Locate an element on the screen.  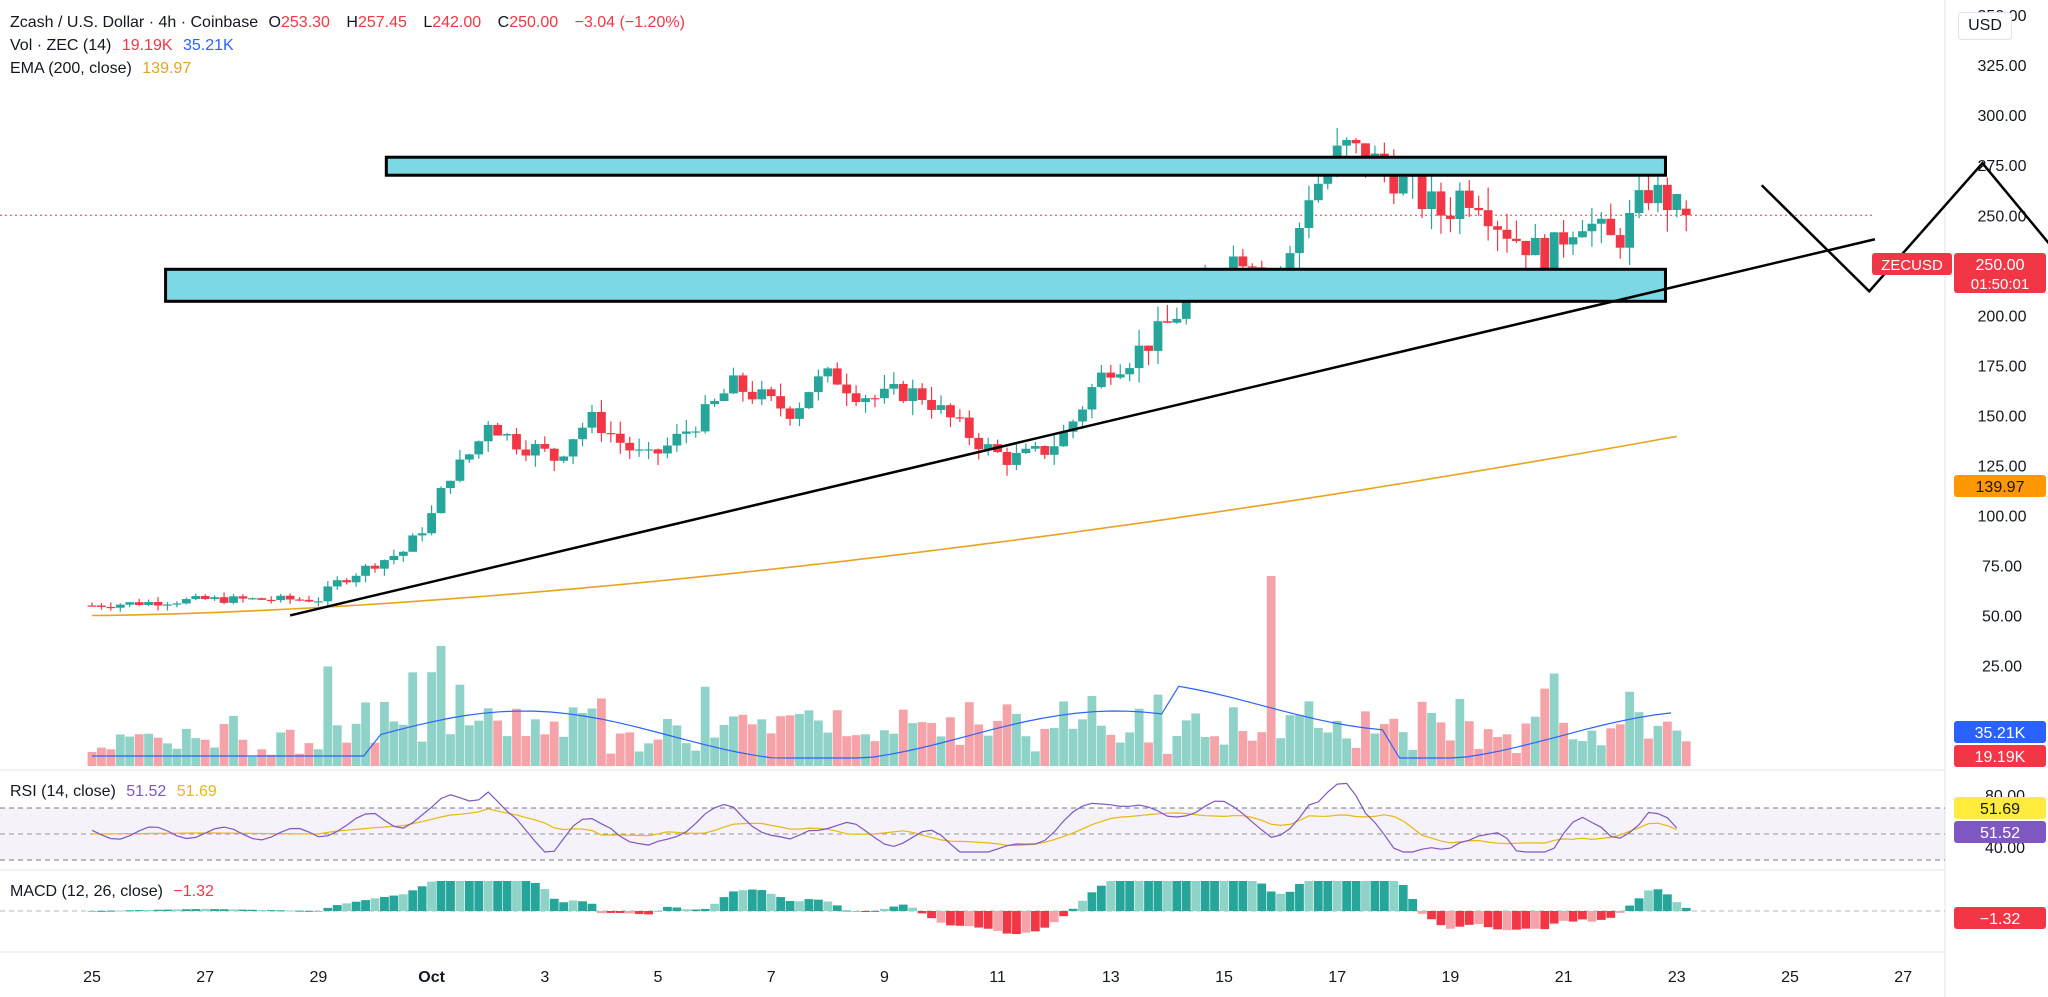
time-axis-label: Oct is located at coordinates (431, 977).